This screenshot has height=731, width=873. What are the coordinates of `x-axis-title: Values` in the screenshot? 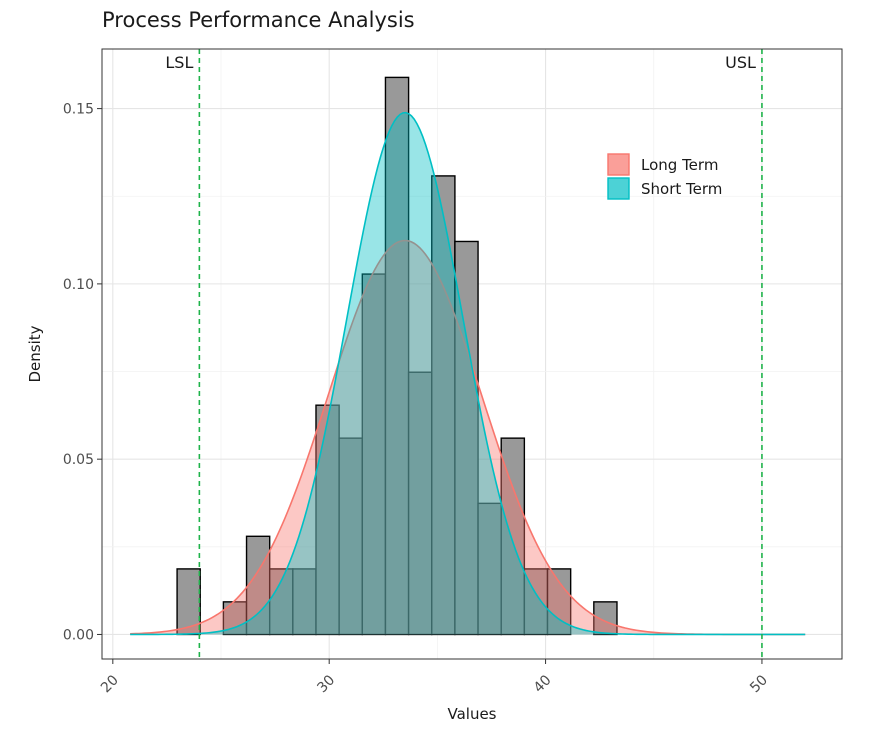 It's located at (471, 714).